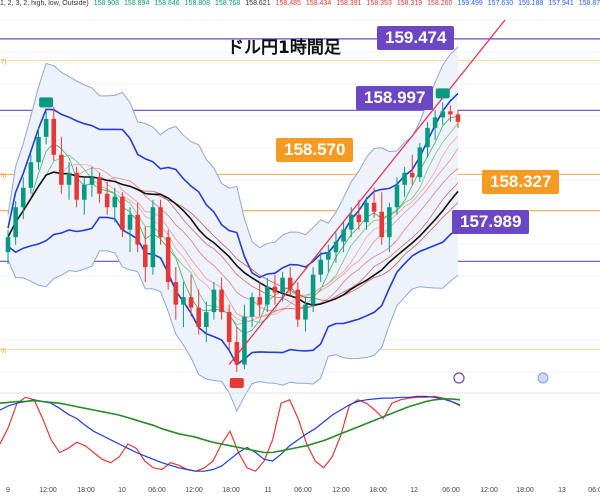  What do you see at coordinates (106, 3) in the screenshot?
I see `strip-value: 158.908` at bounding box center [106, 3].